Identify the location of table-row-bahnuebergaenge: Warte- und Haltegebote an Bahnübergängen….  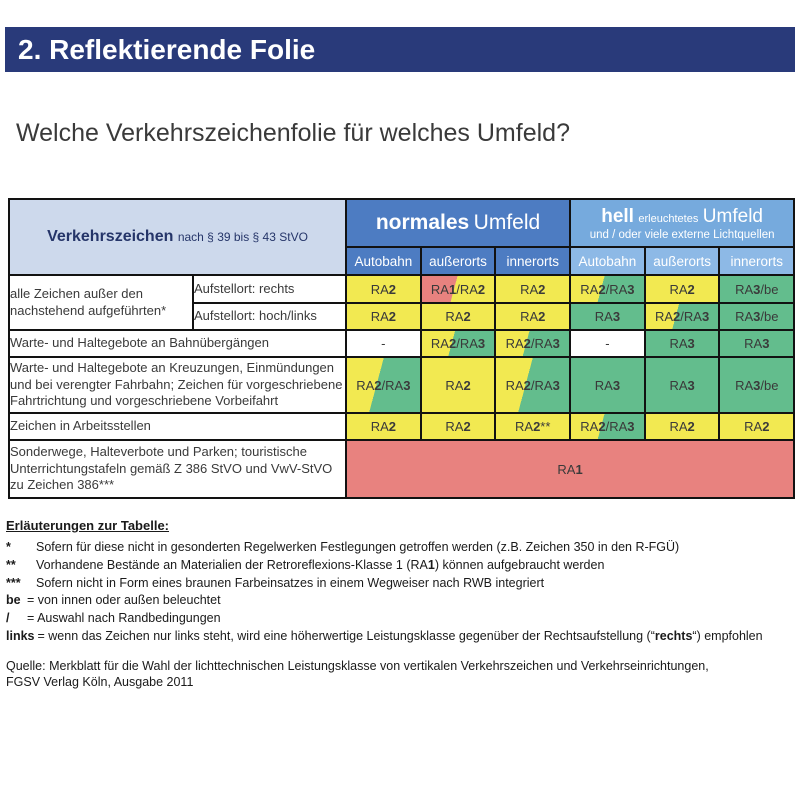
(402, 343).